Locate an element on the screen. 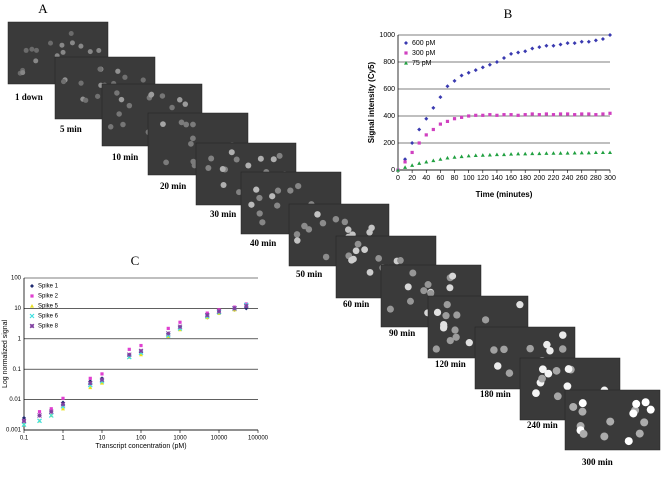  x-tick-label: 0 is located at coordinates (398, 178).